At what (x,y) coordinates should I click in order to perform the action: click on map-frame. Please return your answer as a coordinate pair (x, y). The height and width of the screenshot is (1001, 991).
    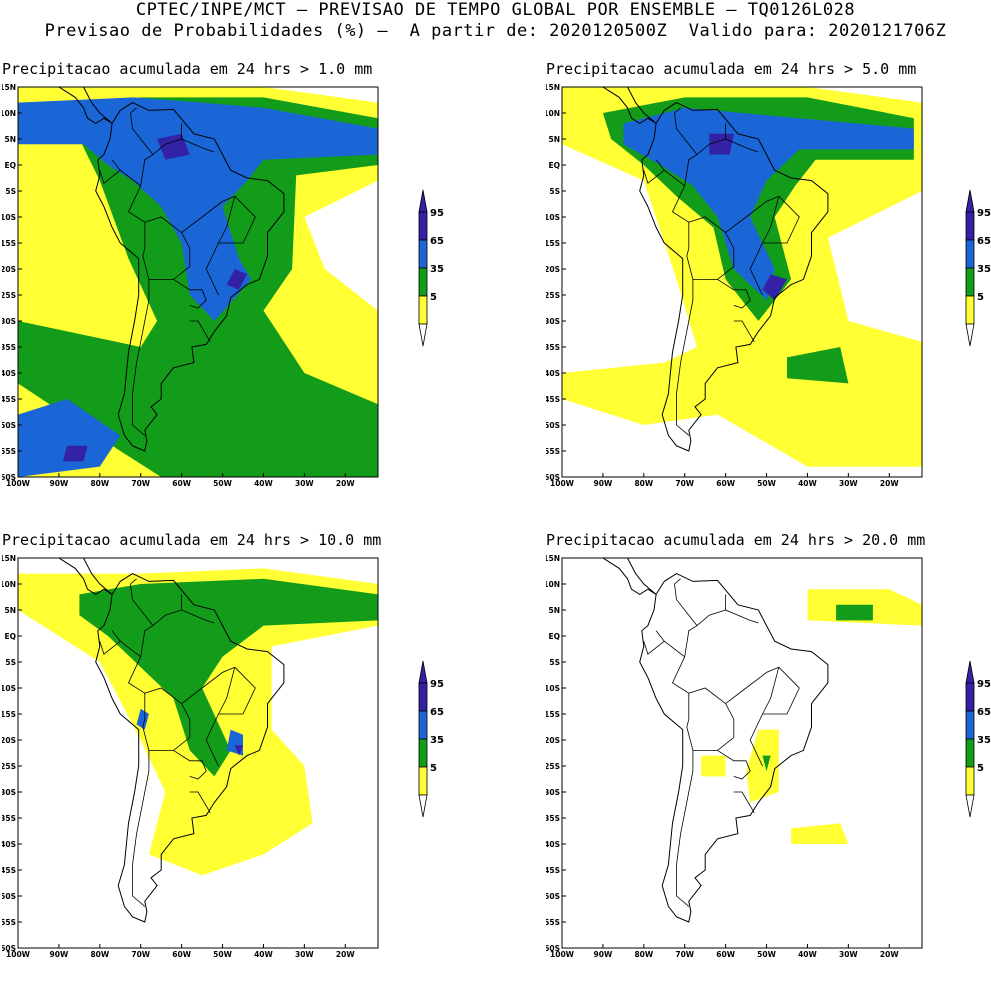
    Looking at the image, I should click on (742, 282).